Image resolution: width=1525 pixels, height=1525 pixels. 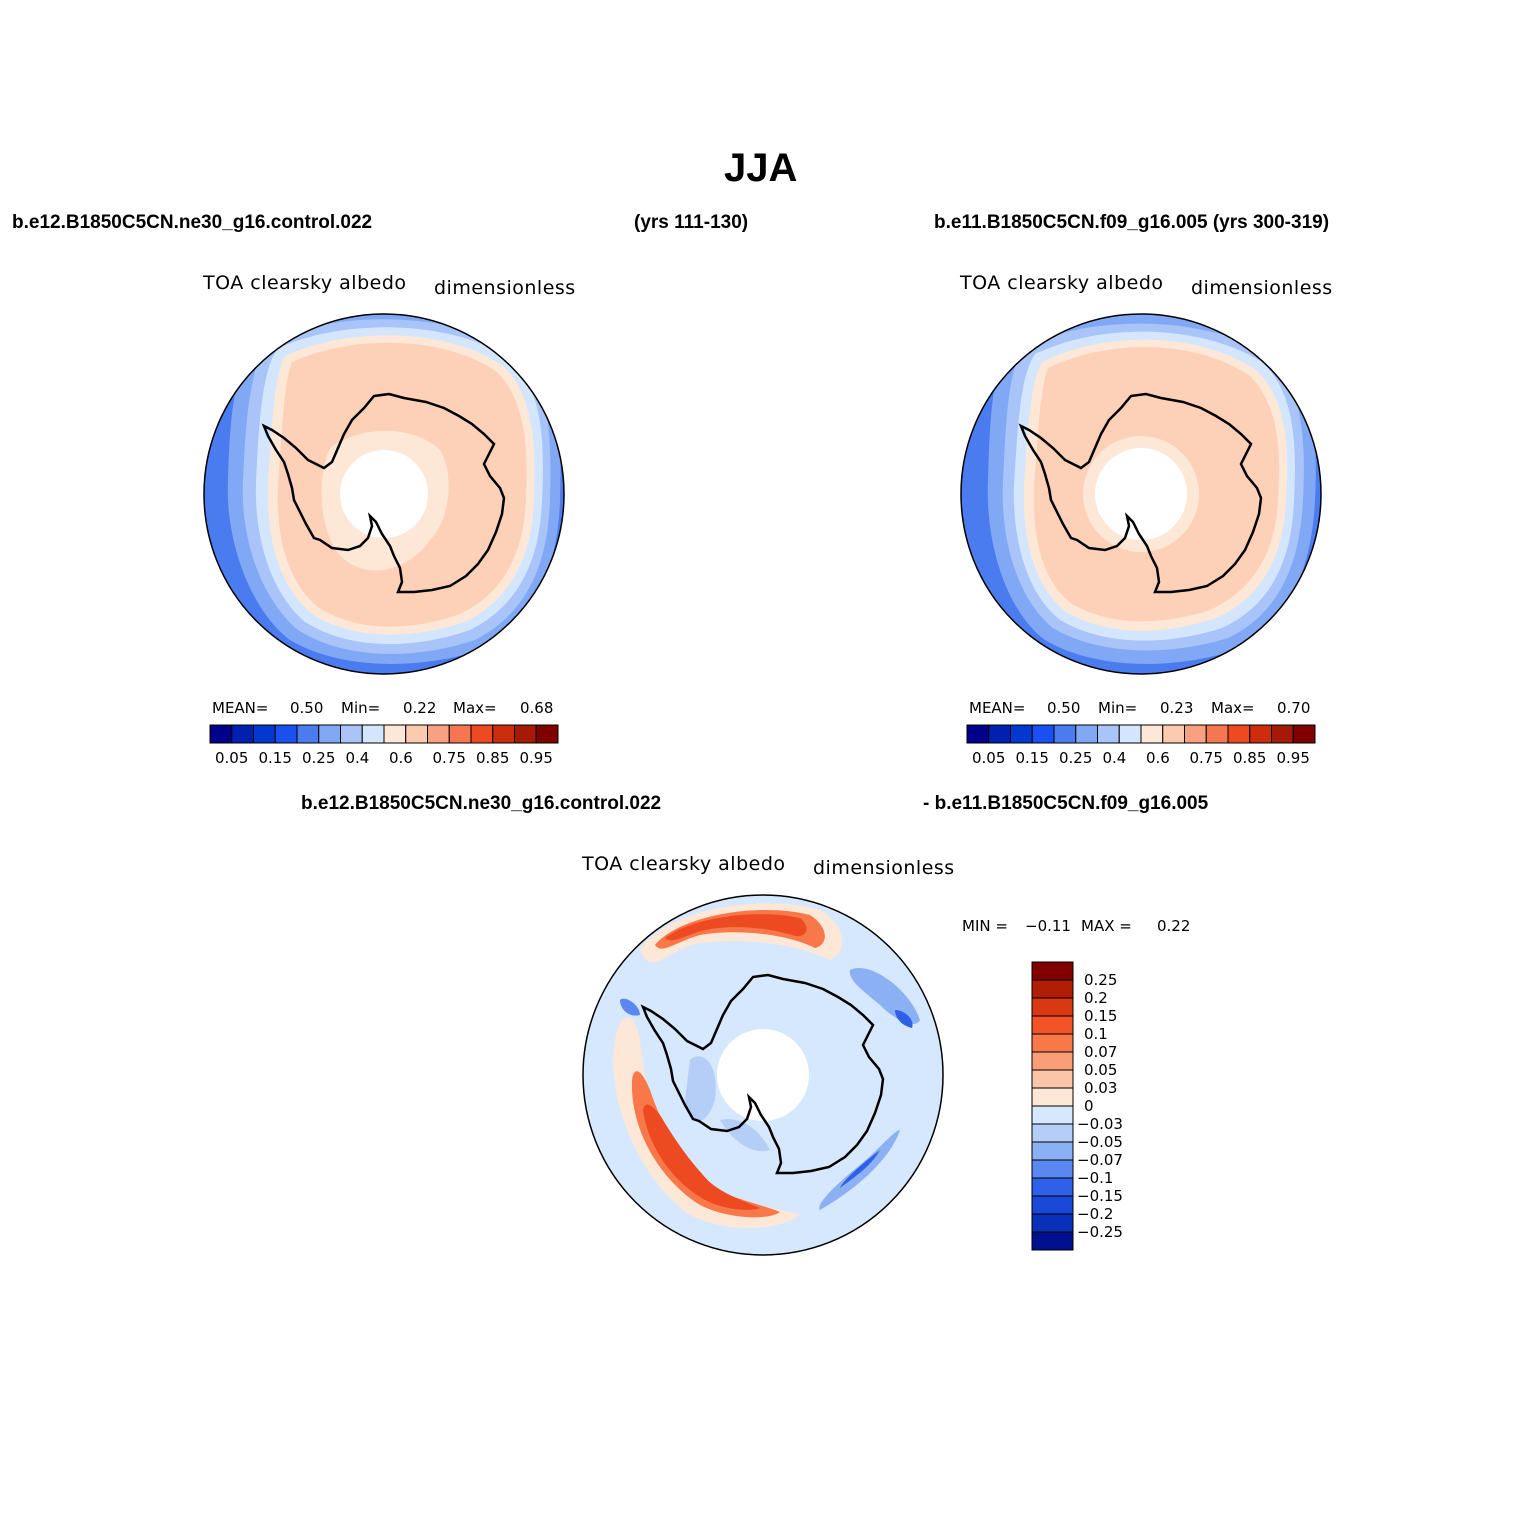 I want to click on colorbar-tick-label: −0.03, so click(x=1100, y=1124).